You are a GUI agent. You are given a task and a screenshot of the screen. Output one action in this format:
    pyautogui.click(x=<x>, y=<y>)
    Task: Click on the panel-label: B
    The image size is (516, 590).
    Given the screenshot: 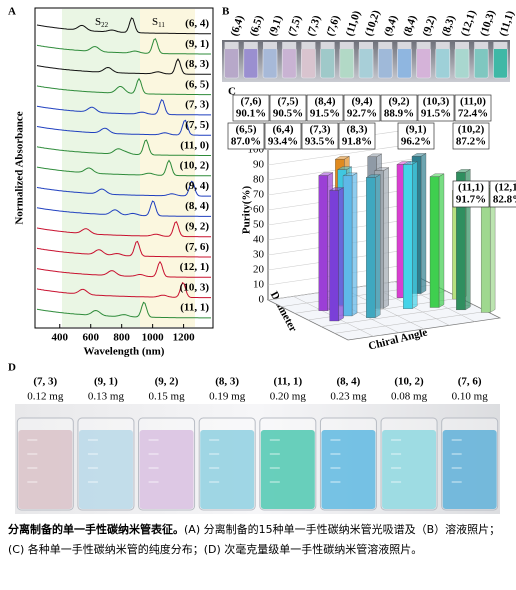 What is the action you would take?
    pyautogui.click(x=226, y=12)
    